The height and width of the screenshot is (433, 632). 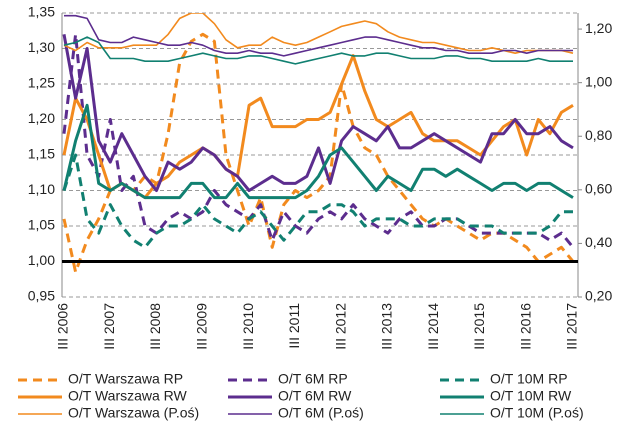 What do you see at coordinates (387, 326) in the screenshot?
I see `x-tick-label: III 2013` at bounding box center [387, 326].